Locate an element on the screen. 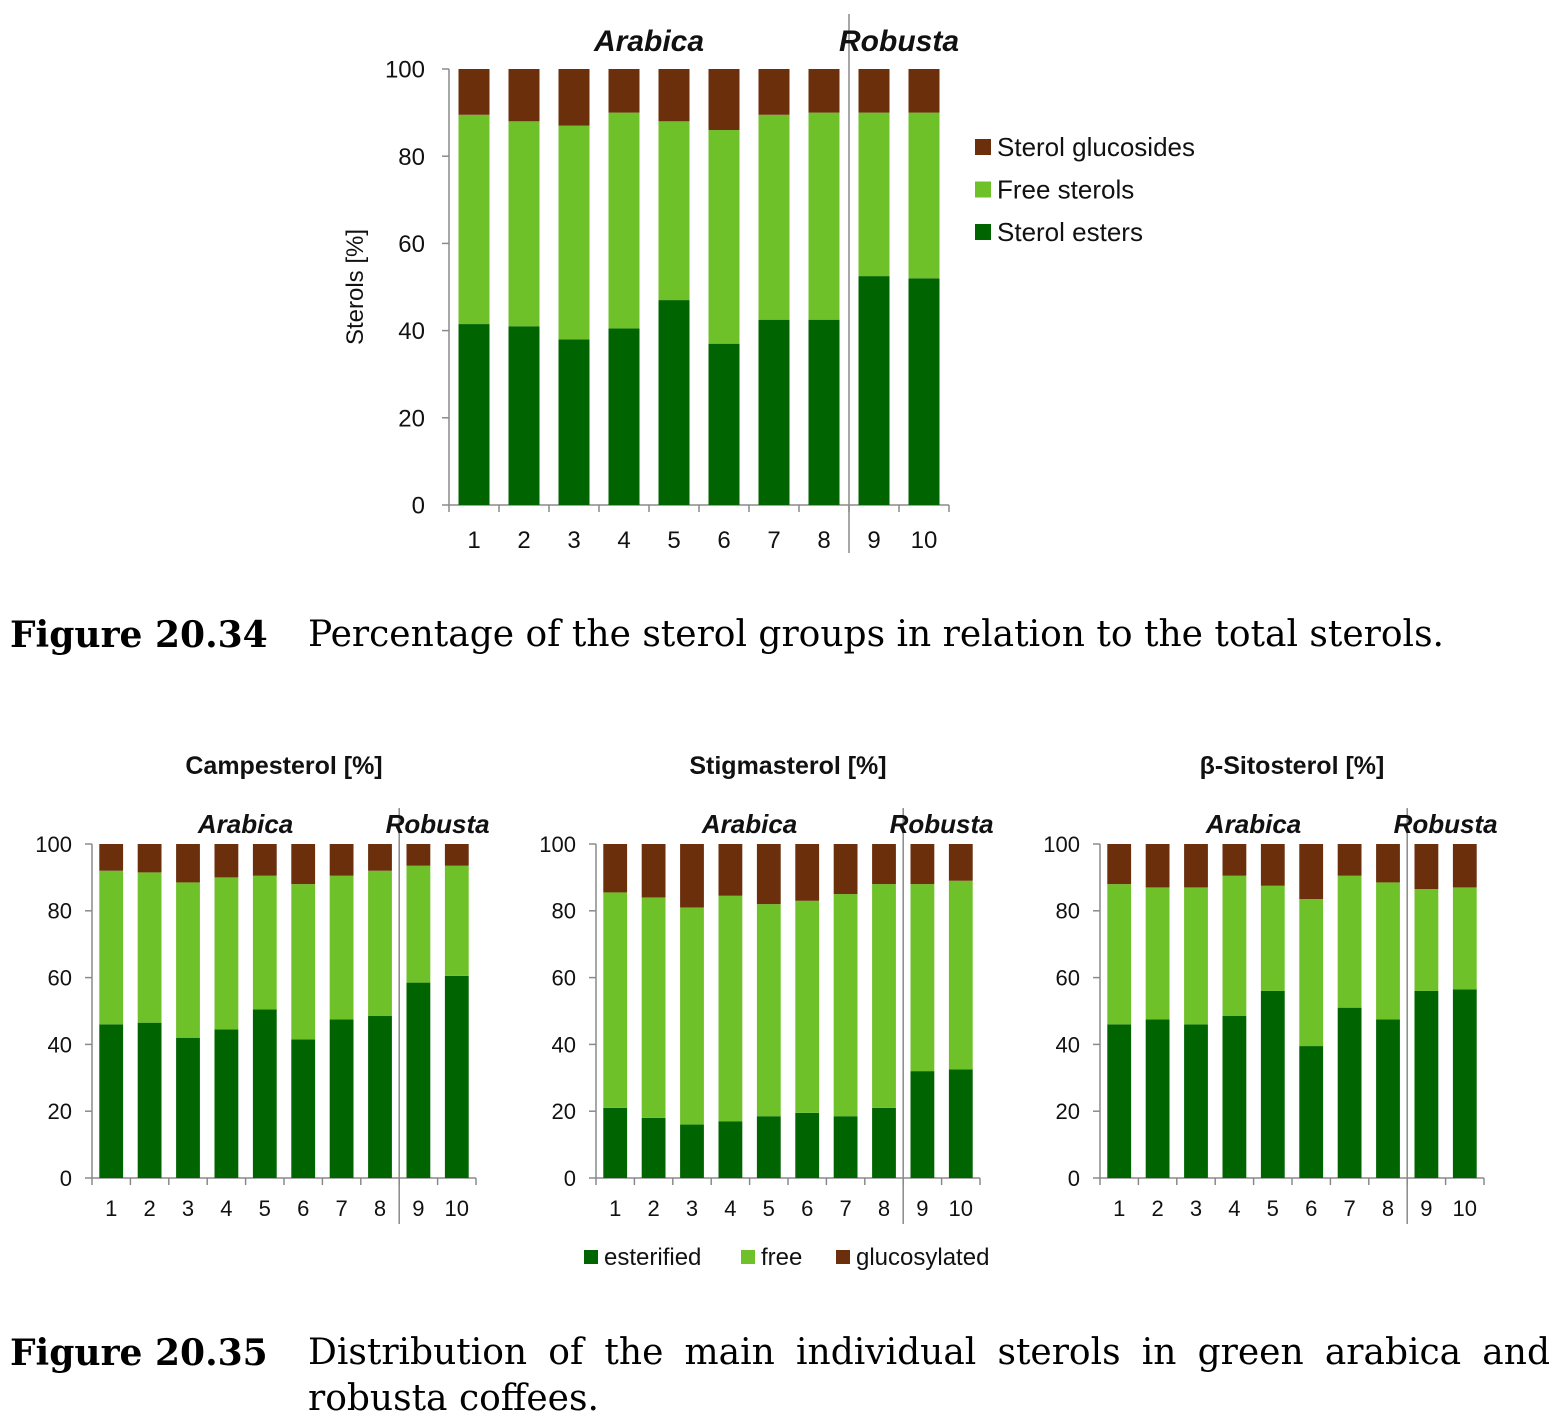 The height and width of the screenshot is (1428, 1561). fig2-beta-sitosterol-group-label-arabica: Arabica is located at coordinates (1253, 824).